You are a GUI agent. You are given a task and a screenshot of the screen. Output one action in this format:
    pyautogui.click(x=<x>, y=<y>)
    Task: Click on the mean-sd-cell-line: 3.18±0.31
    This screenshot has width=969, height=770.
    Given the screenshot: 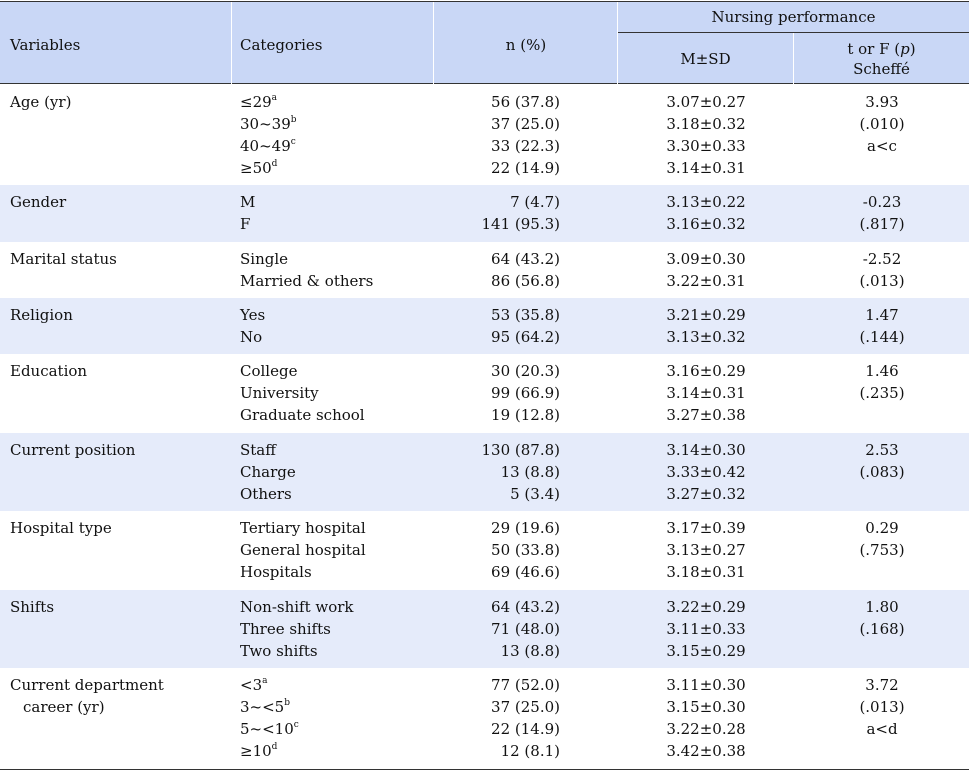 What is the action you would take?
    pyautogui.click(x=706, y=572)
    